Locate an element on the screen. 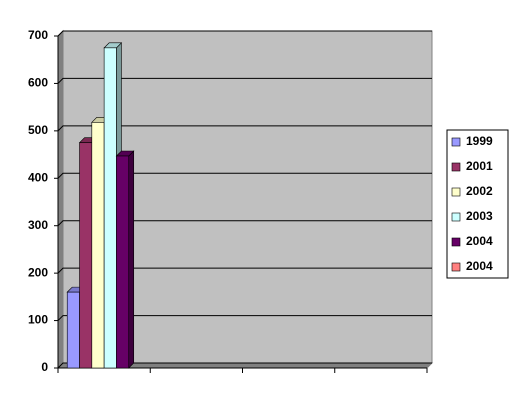 The image size is (519, 409). y-tick-label: 500 is located at coordinates (38, 130).